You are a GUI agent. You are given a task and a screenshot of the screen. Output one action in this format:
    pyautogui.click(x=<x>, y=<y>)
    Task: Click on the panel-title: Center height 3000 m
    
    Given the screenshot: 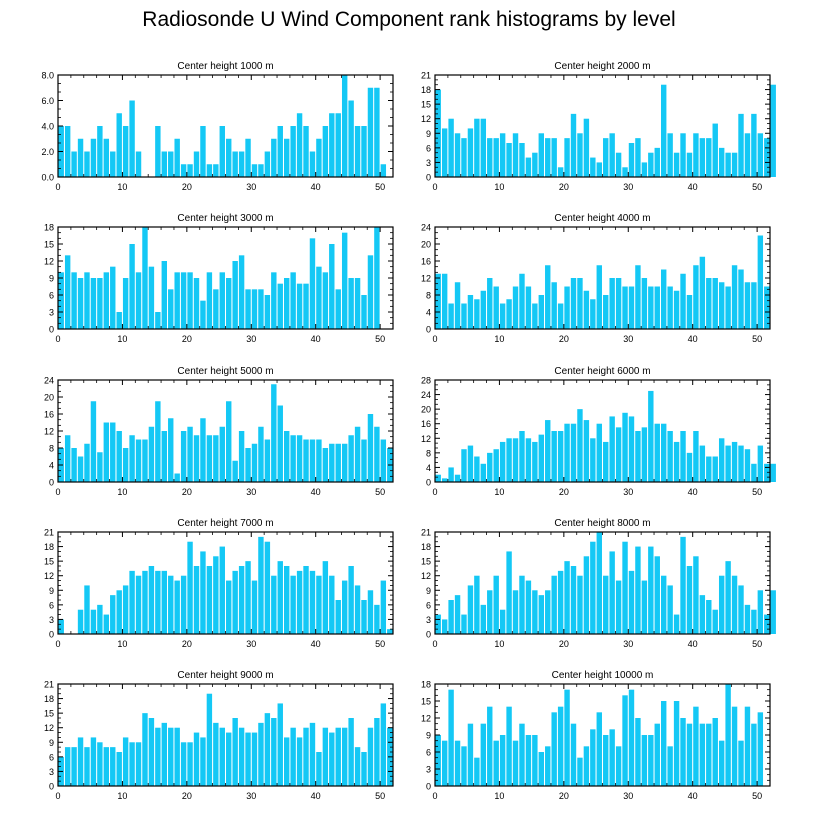 What is the action you would take?
    pyautogui.click(x=225, y=218)
    